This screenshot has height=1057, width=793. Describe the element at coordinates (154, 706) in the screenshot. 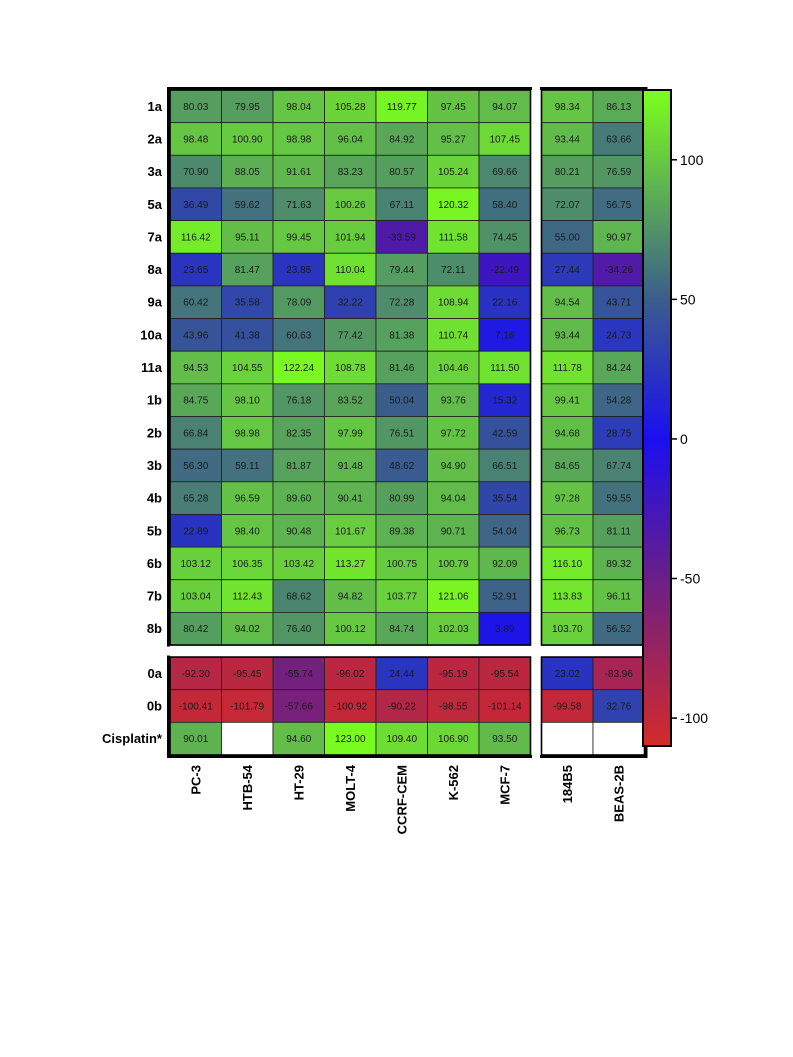

I see `row-label: 0b` at that location.